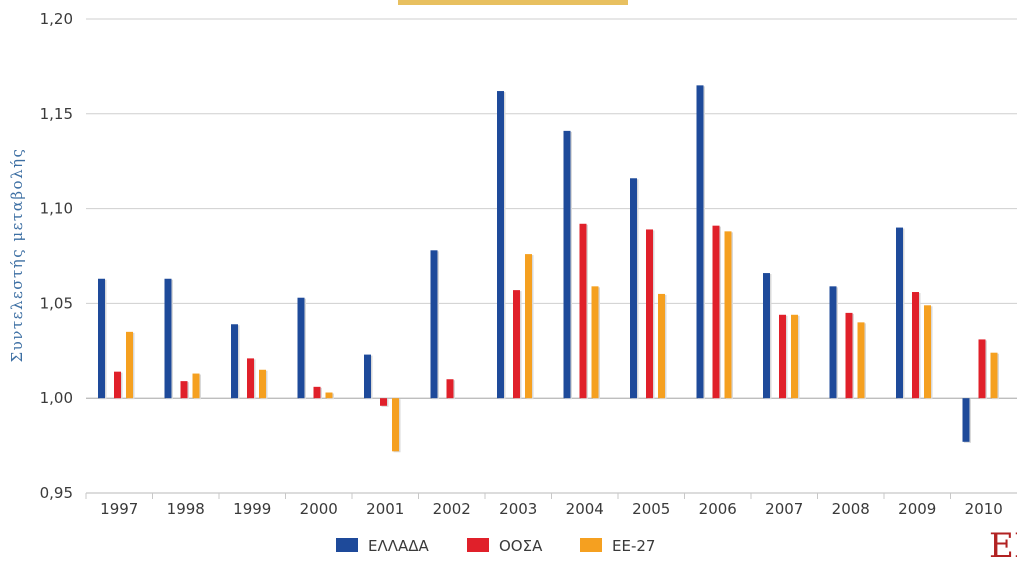  I want to click on x-tick-label: 2010, so click(984, 509).